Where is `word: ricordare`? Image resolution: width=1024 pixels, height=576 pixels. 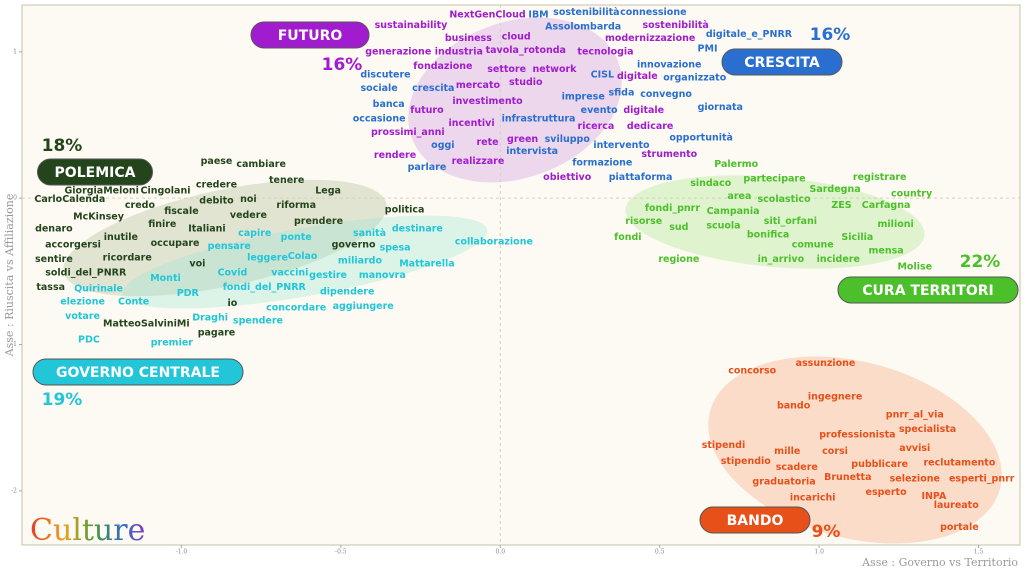 word: ricordare is located at coordinates (127, 258).